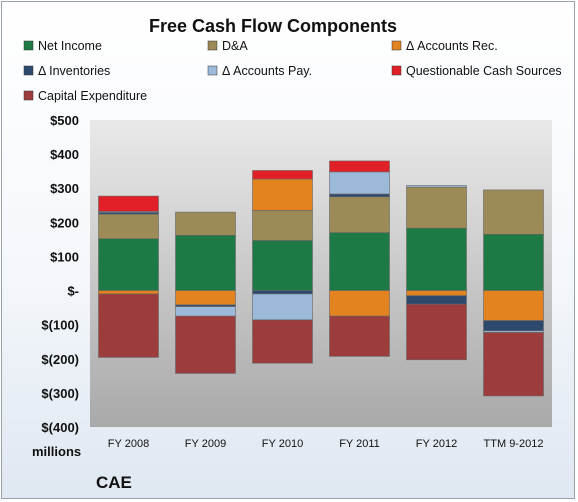 The image size is (578, 502). Describe the element at coordinates (92, 96) in the screenshot. I see `legend-label: Capital Expenditure` at that location.